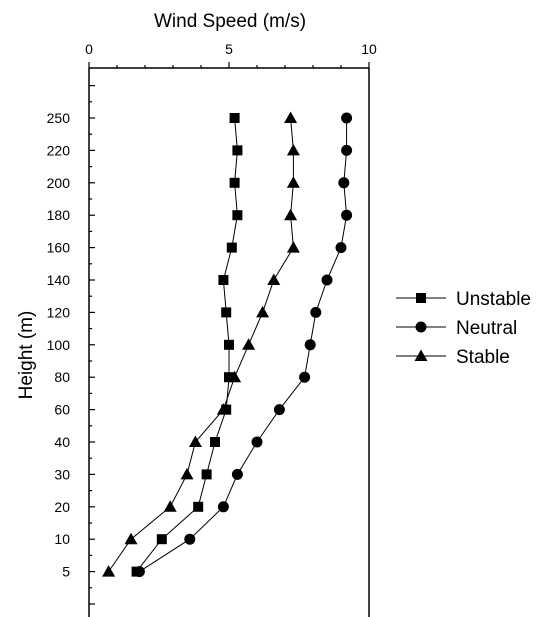 Image resolution: width=552 pixels, height=617 pixels. I want to click on legend-item-stable: Stable, so click(453, 357).